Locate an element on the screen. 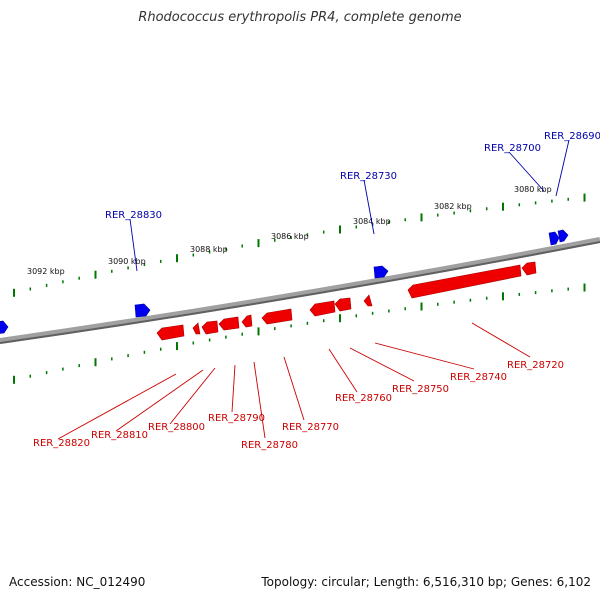 This screenshot has width=600, height=600. gene-label: RER_28730 is located at coordinates (368, 176).